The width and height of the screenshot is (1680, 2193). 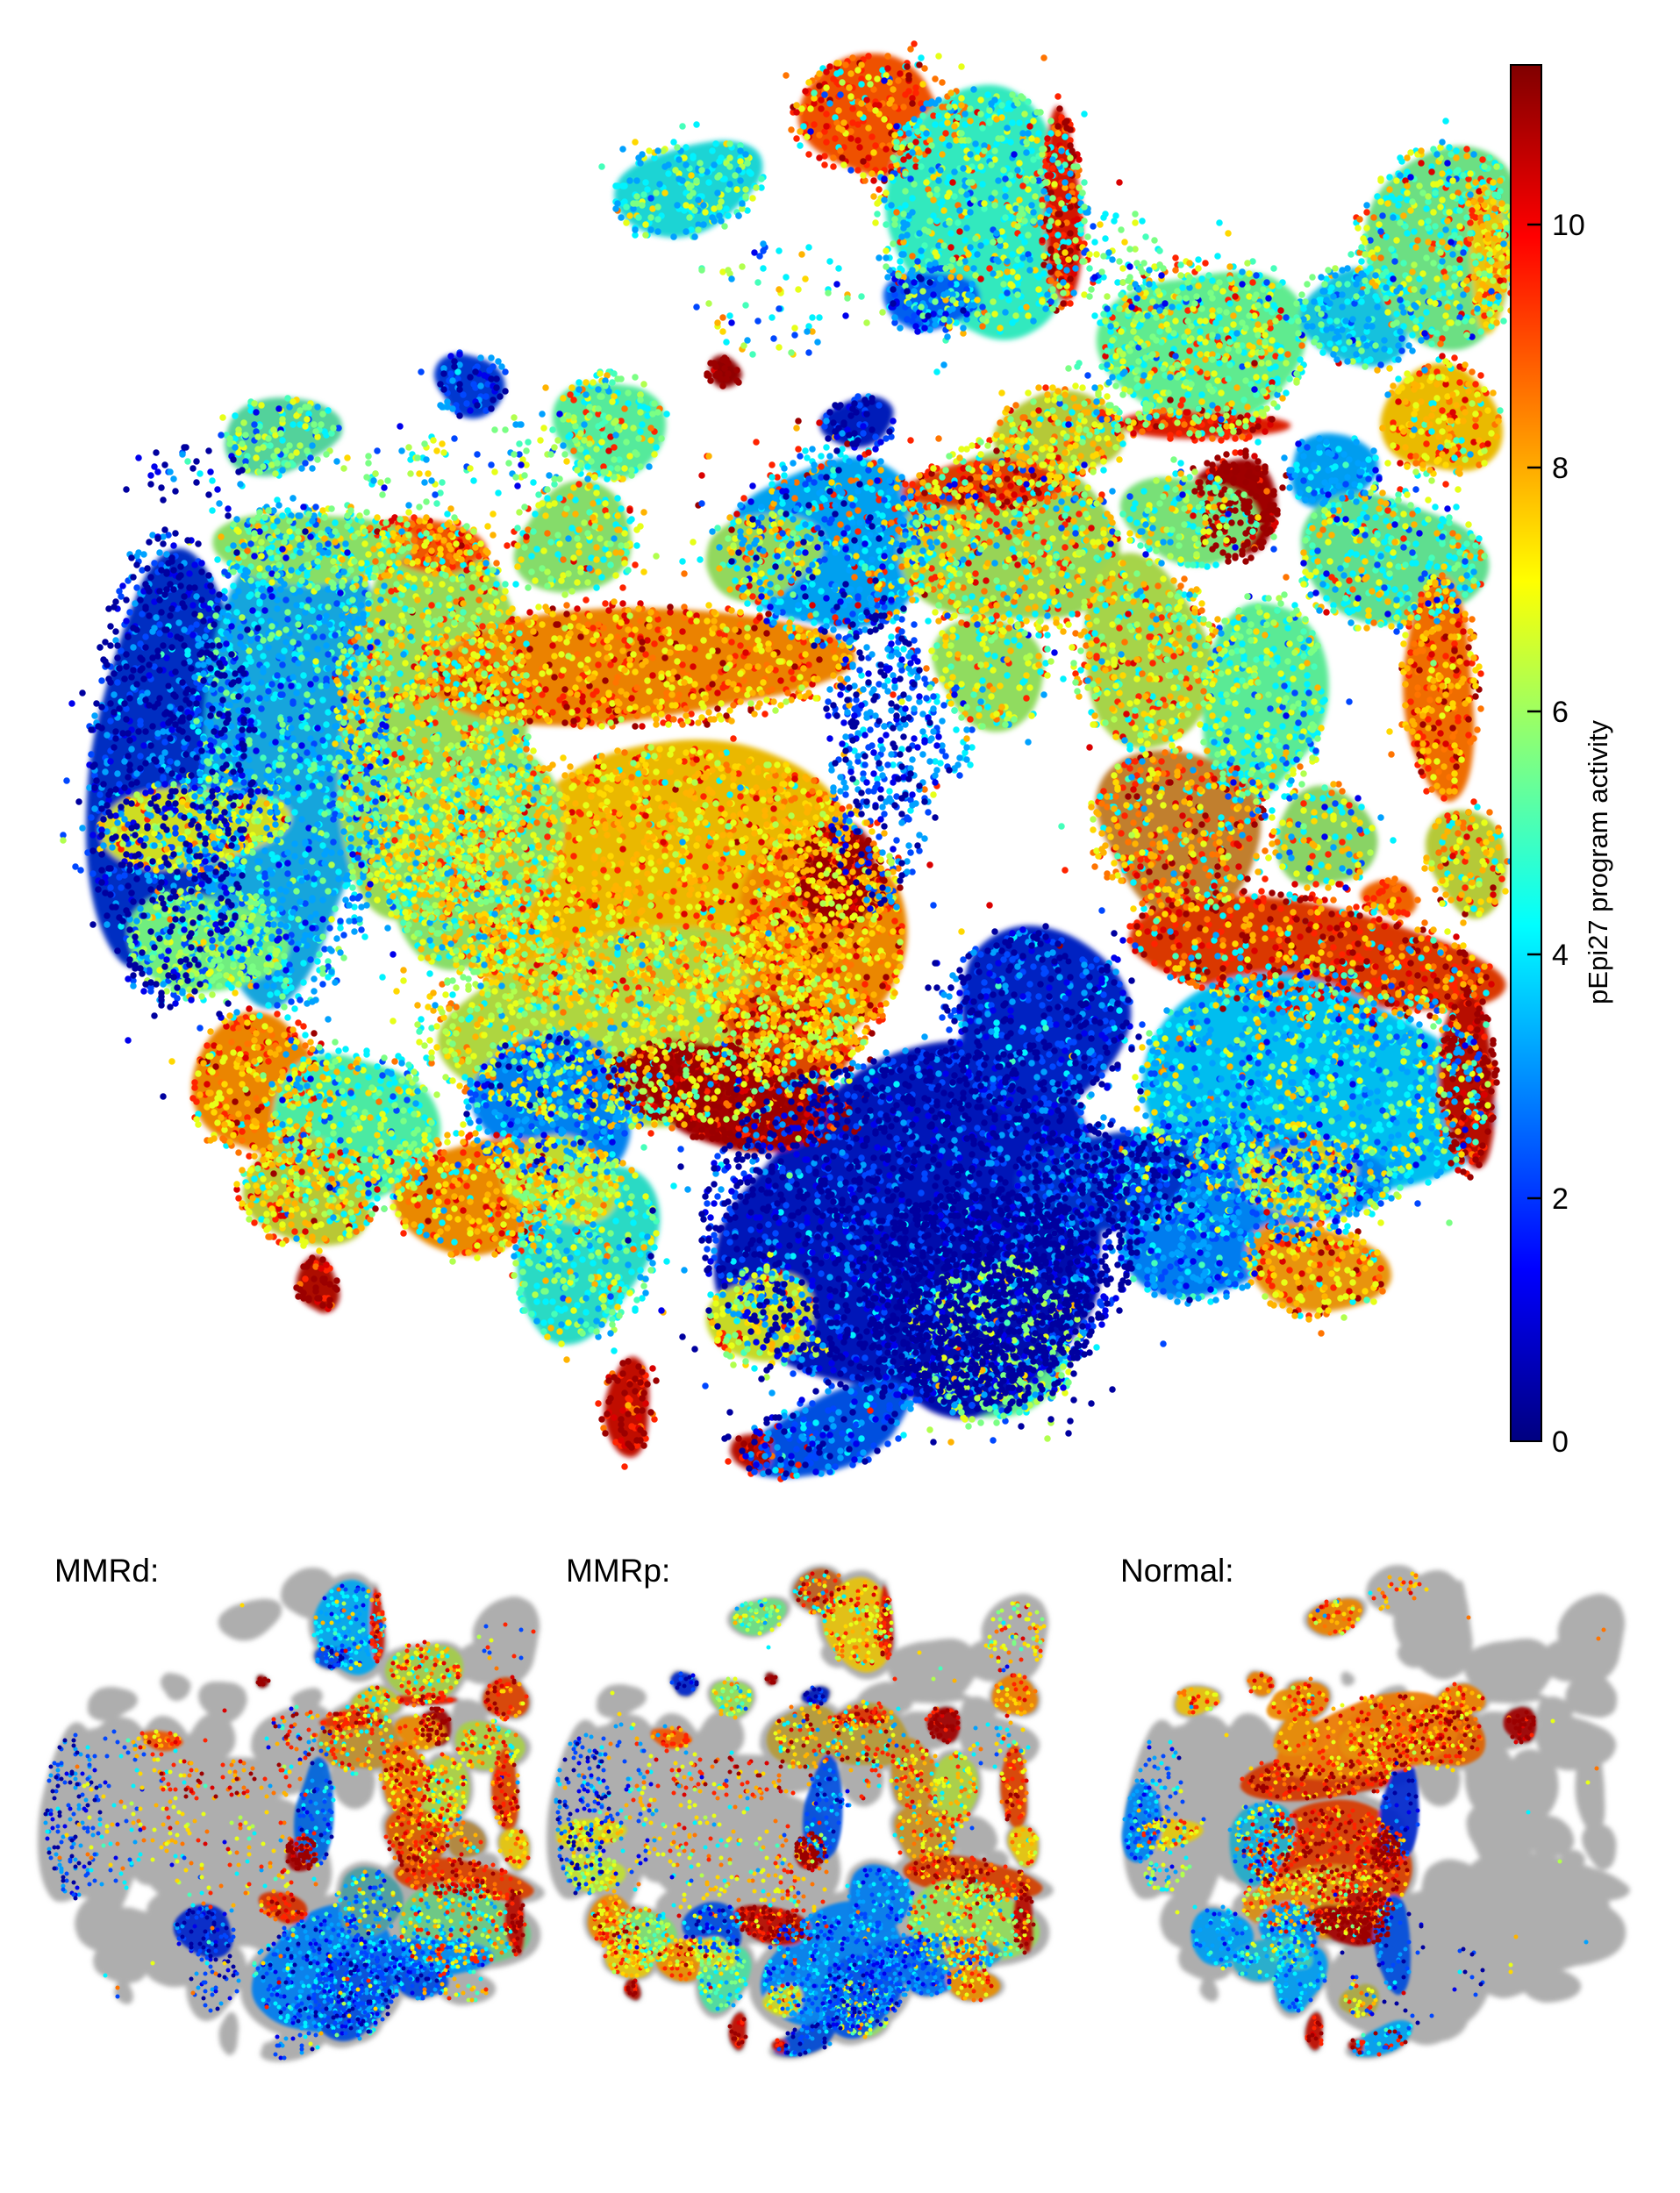 I want to click on svg-text: Normal:, so click(x=1177, y=1571).